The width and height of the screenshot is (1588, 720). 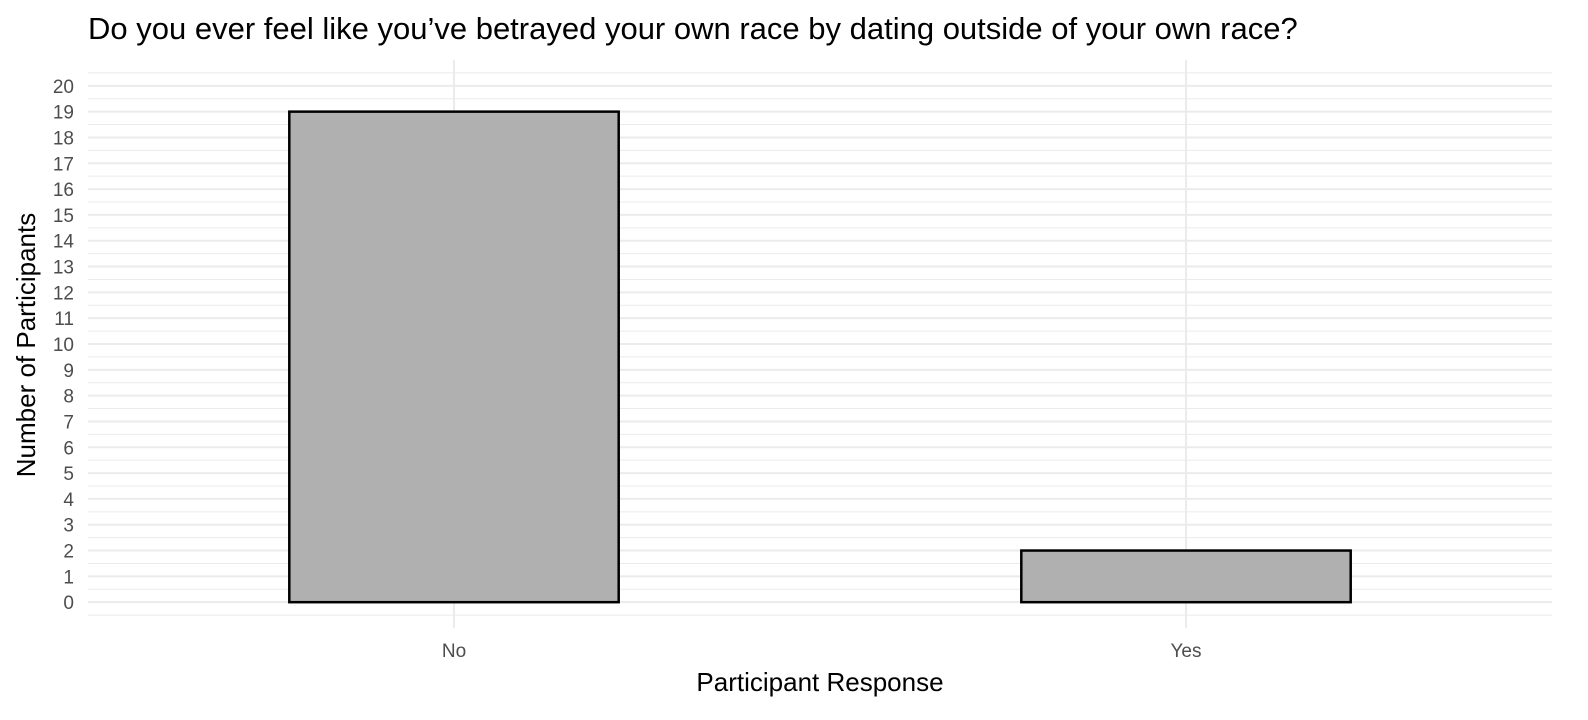 What do you see at coordinates (822, 651) in the screenshot?
I see `x-axis-ticks: No Yes` at bounding box center [822, 651].